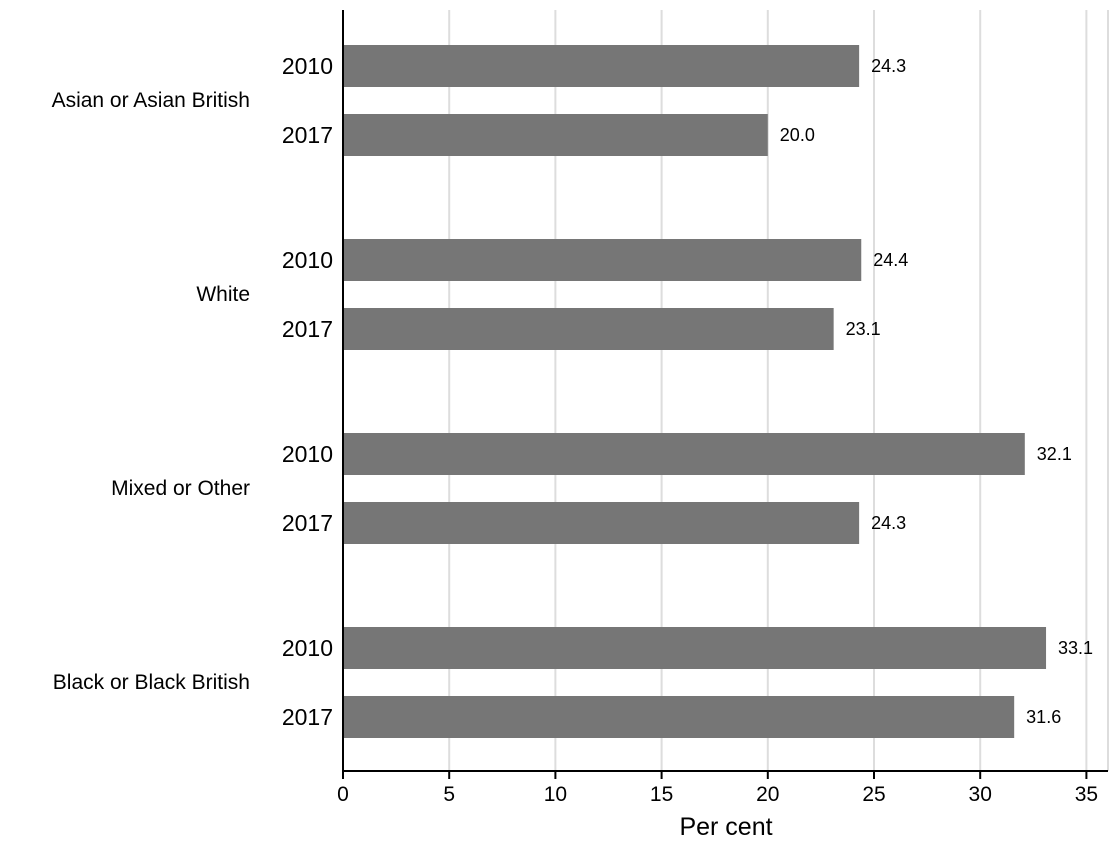 Image resolution: width=1109 pixels, height=842 pixels. I want to click on value-label-white-2010: 24.4, so click(890, 260).